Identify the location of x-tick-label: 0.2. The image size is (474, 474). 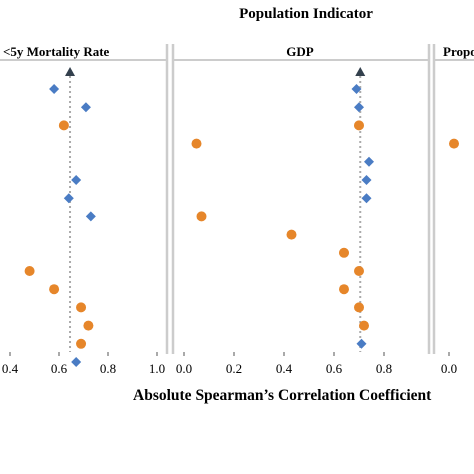
(234, 368).